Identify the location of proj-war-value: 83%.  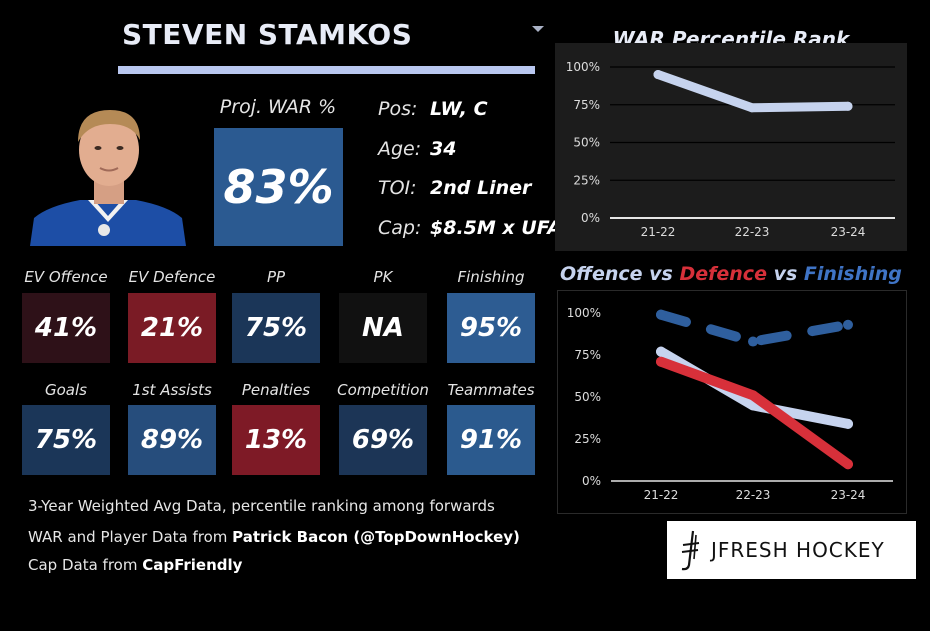
(278, 187).